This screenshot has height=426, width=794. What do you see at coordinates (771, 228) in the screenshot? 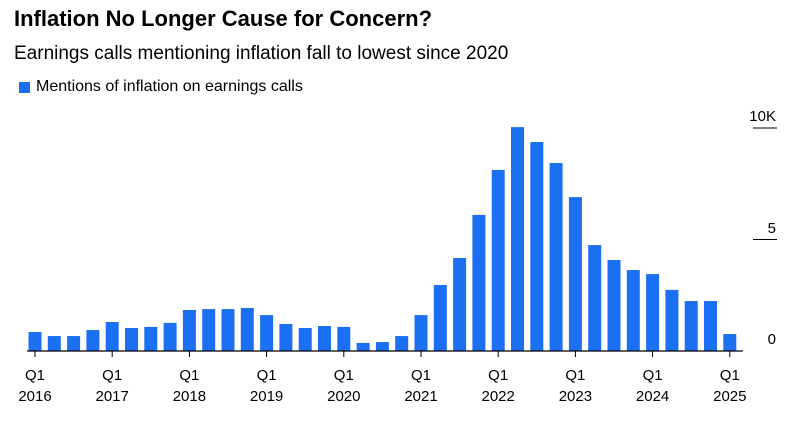
I see `y-tick-label: 5` at bounding box center [771, 228].